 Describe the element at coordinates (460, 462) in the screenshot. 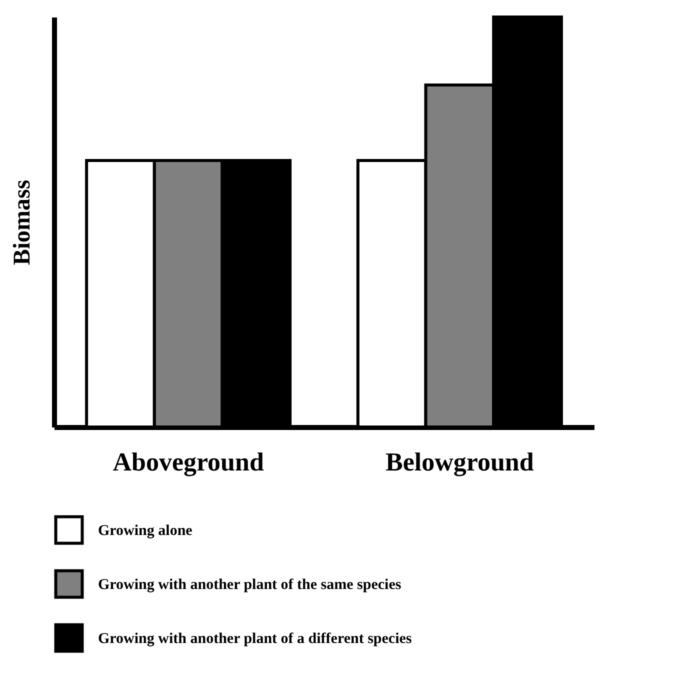

I see `x-tick-label: Belowground` at that location.